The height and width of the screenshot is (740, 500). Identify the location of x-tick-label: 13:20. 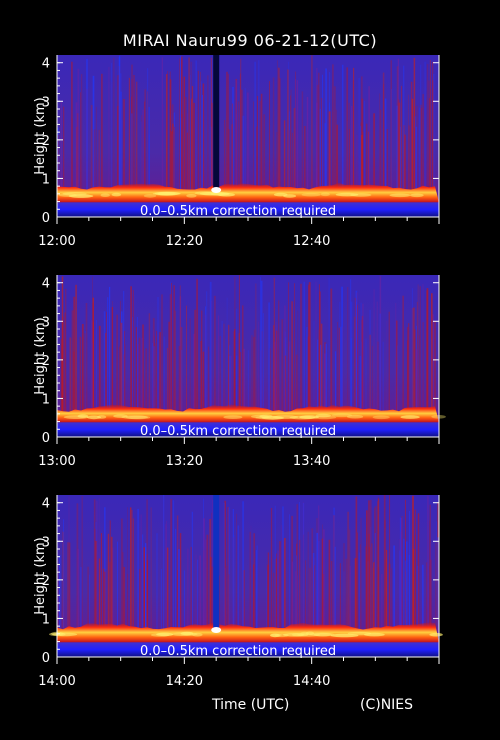
(184, 461).